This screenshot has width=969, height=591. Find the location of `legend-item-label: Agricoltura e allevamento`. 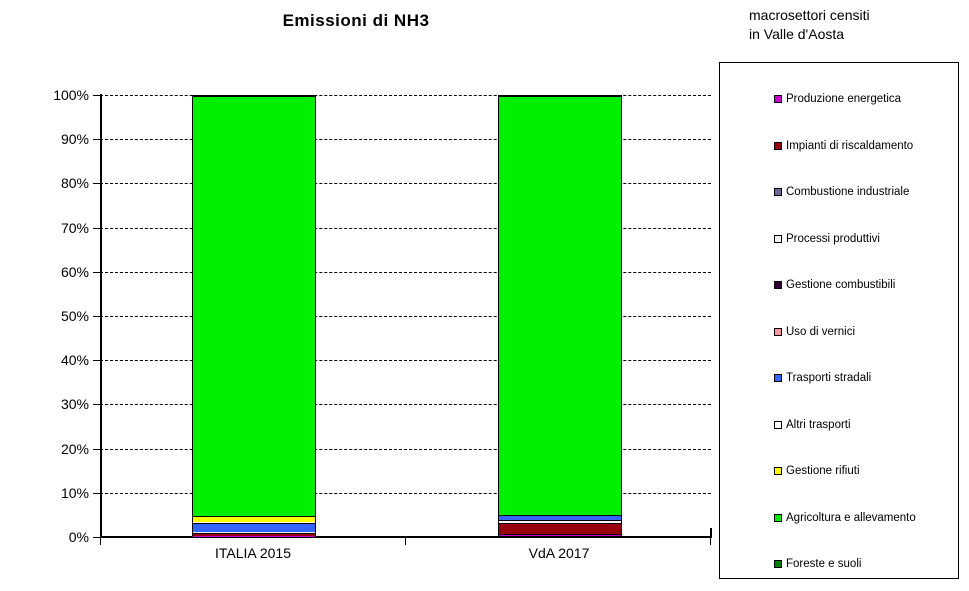

legend-item-label: Agricoltura e allevamento is located at coordinates (851, 517).